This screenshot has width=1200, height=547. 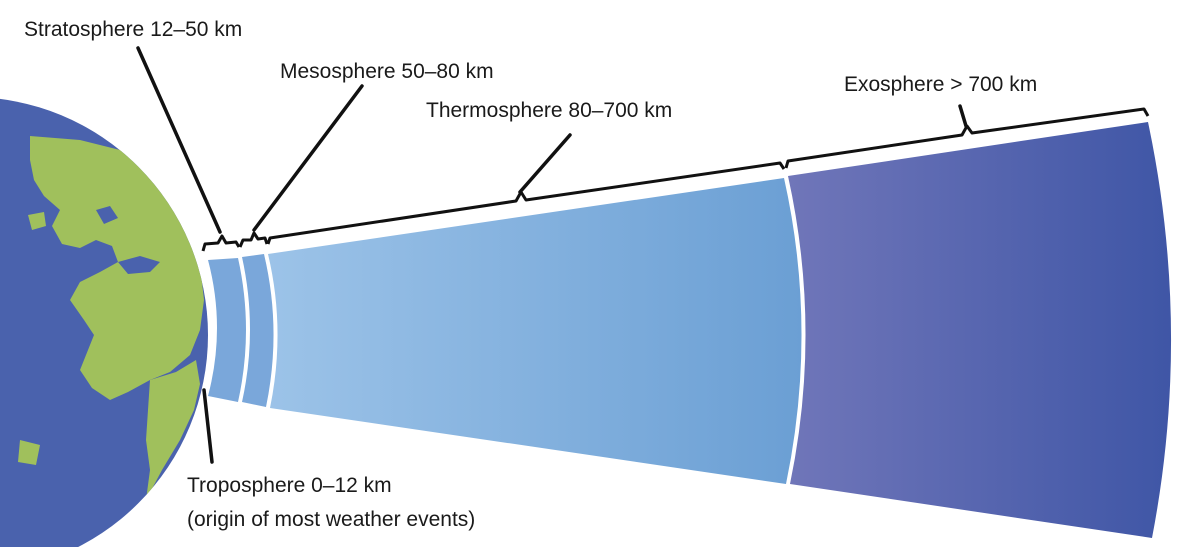 What do you see at coordinates (308, 158) in the screenshot?
I see `mesosphere-leader` at bounding box center [308, 158].